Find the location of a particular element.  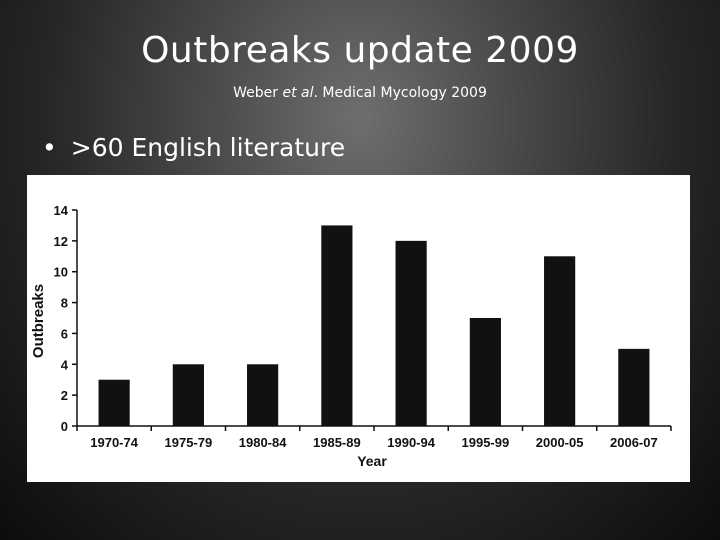

subtitle-etal: et al is located at coordinates (298, 93).